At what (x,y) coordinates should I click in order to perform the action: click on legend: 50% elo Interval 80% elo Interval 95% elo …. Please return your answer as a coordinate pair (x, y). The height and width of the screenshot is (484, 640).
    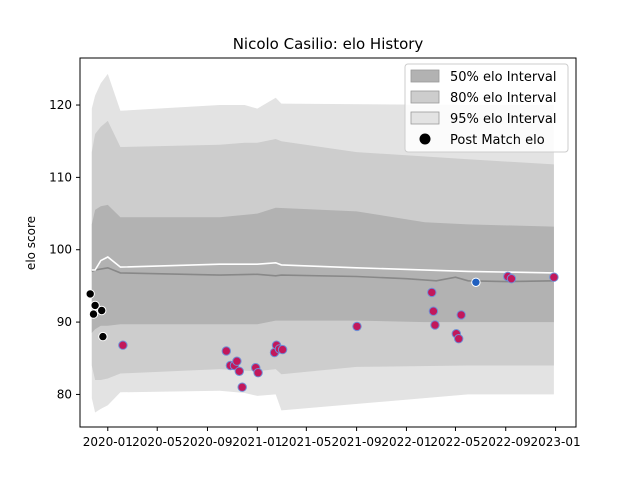
    Looking at the image, I should click on (486, 108).